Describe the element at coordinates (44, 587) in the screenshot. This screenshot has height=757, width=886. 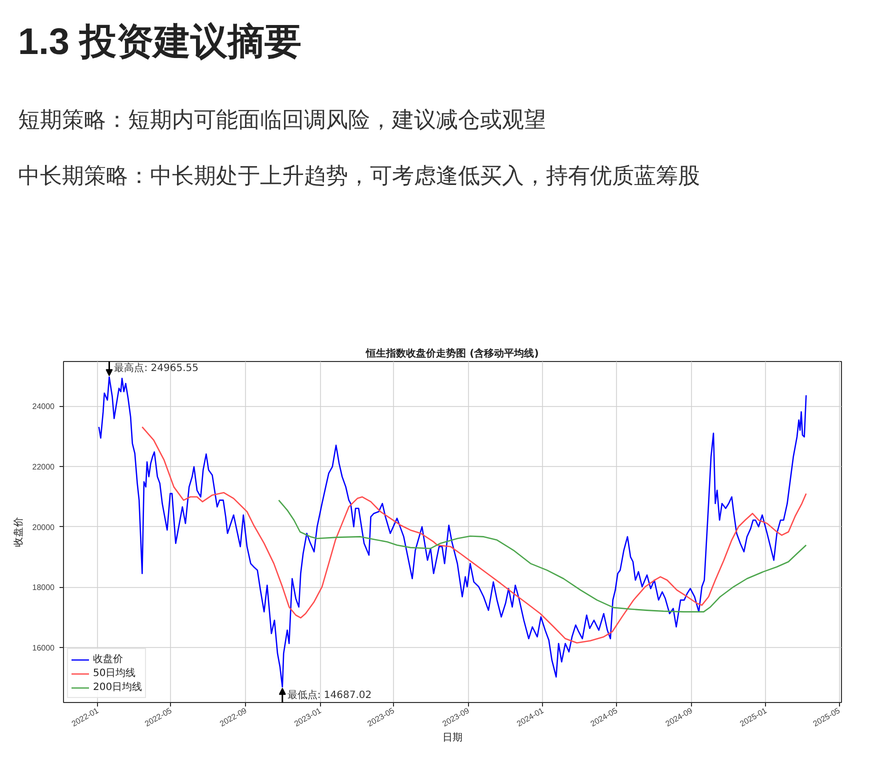
I see `y-tick-label: 18000` at that location.